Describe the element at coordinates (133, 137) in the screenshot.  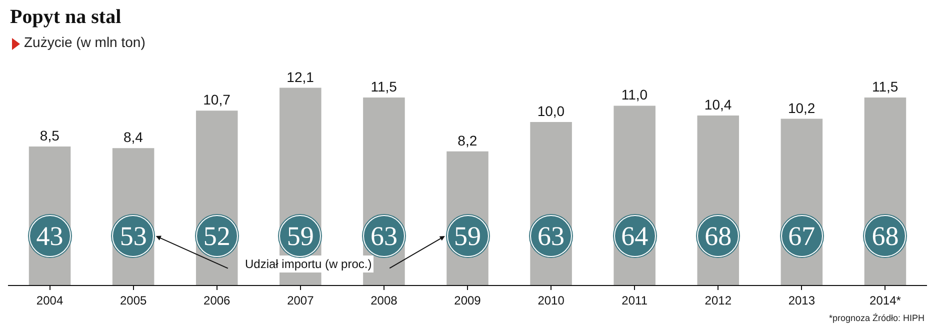
I see `data-label: 8,4` at that location.